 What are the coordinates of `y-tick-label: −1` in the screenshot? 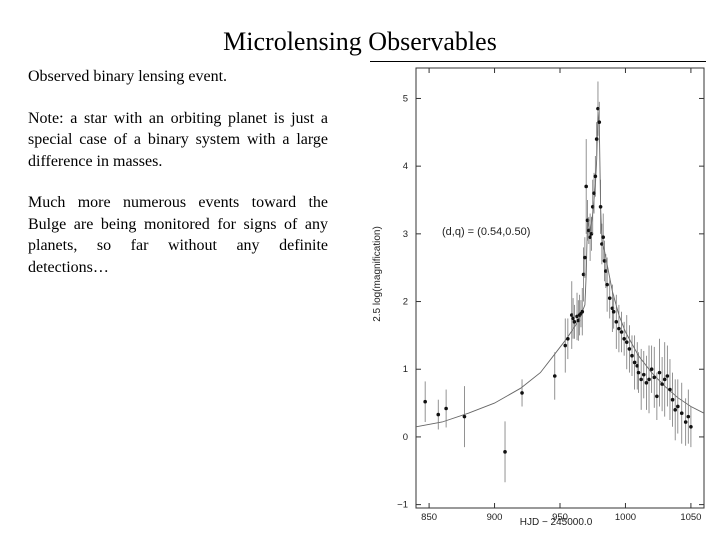 It's located at (402, 505).